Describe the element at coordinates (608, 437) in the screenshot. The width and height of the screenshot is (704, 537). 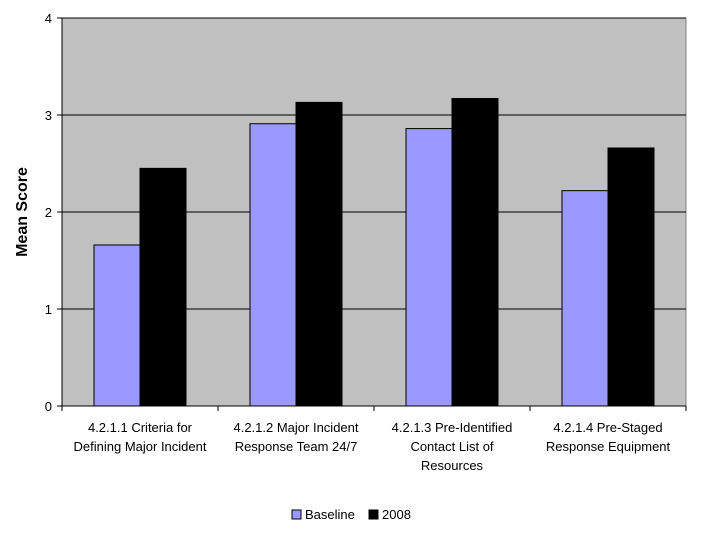
I see `x-category-label: 4.2.1.4 Pre-Staged Response Equipment` at that location.